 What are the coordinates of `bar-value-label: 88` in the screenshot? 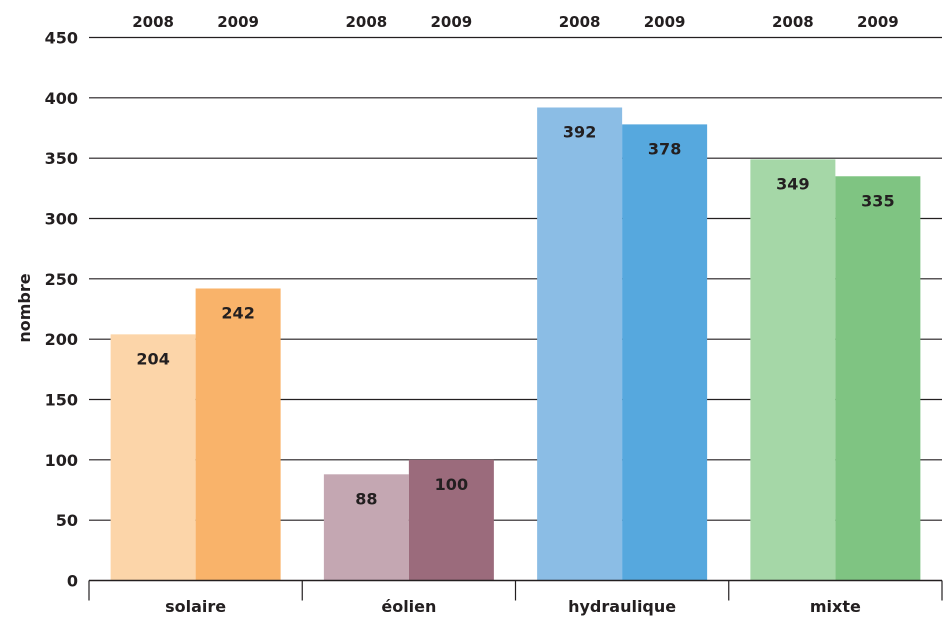 It's located at (366, 498).